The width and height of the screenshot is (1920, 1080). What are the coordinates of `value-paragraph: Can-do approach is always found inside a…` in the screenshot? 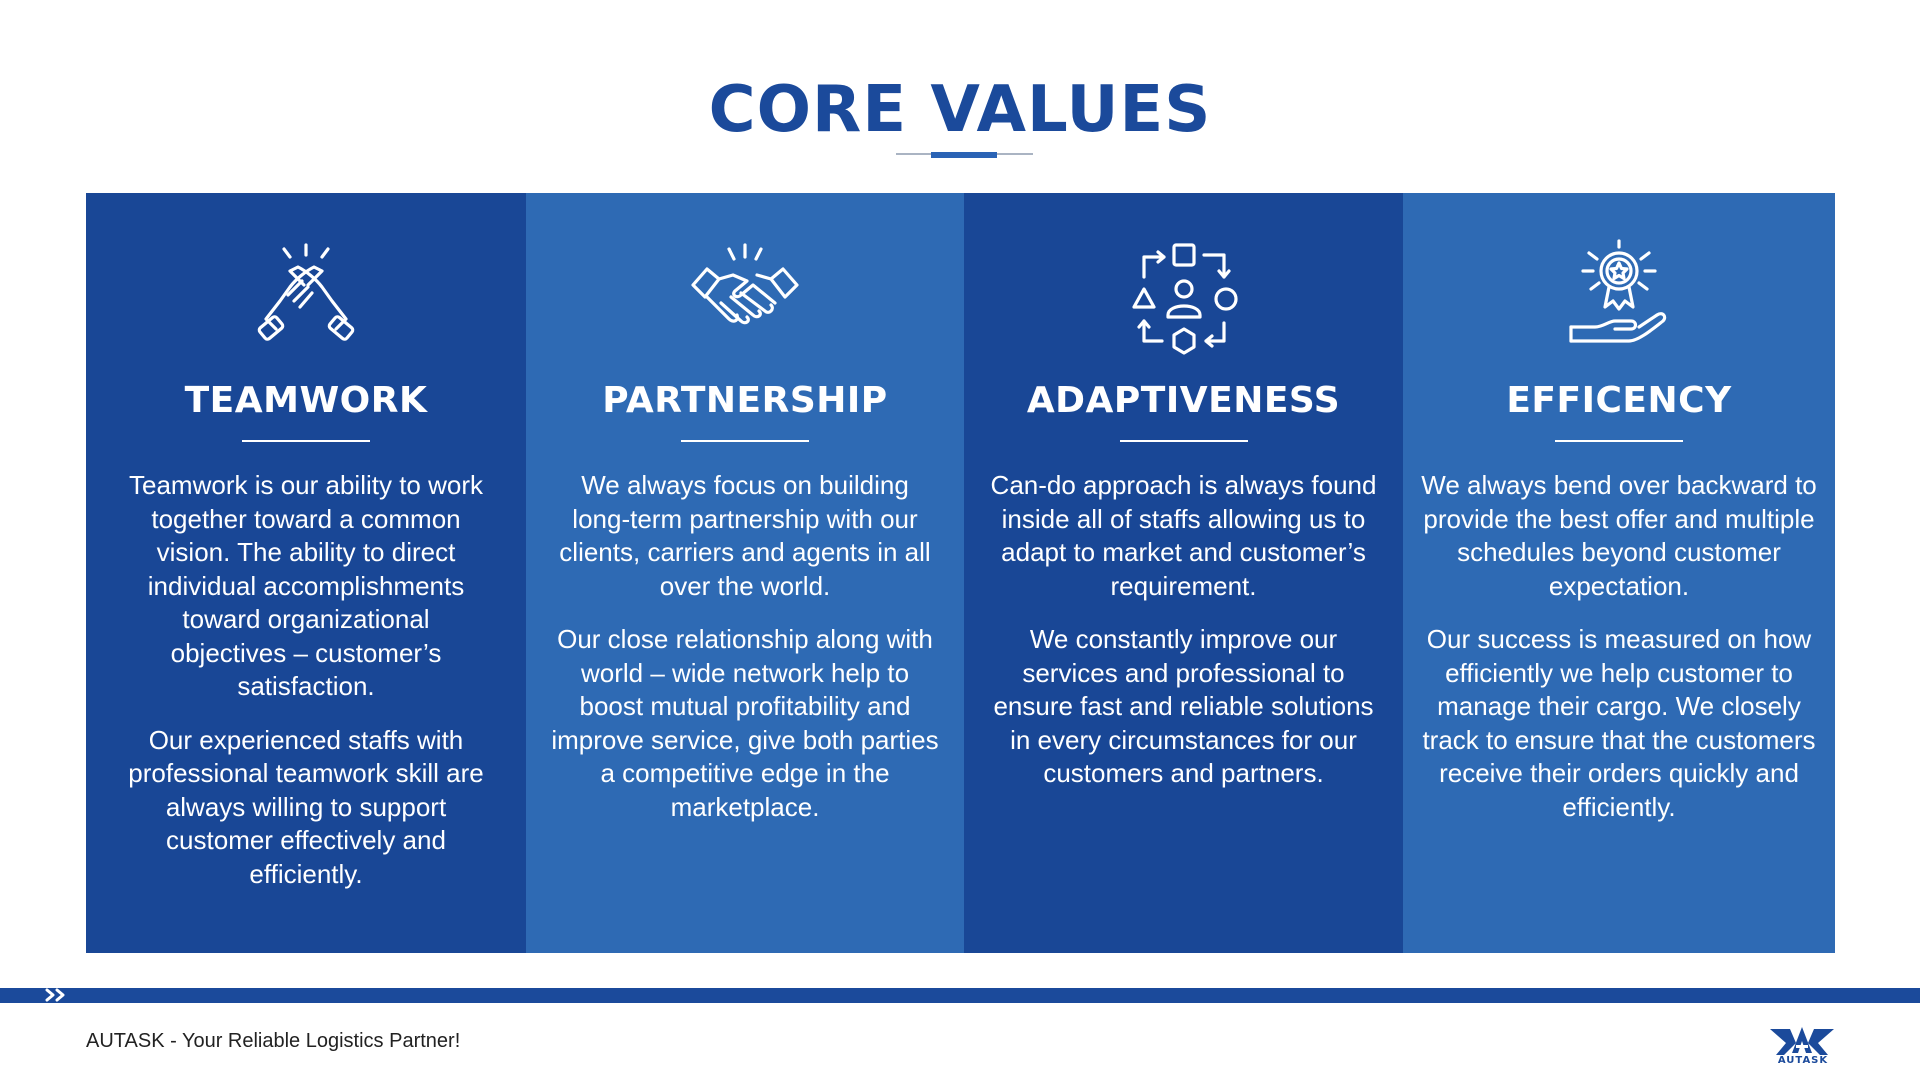 It's located at (1183, 535).